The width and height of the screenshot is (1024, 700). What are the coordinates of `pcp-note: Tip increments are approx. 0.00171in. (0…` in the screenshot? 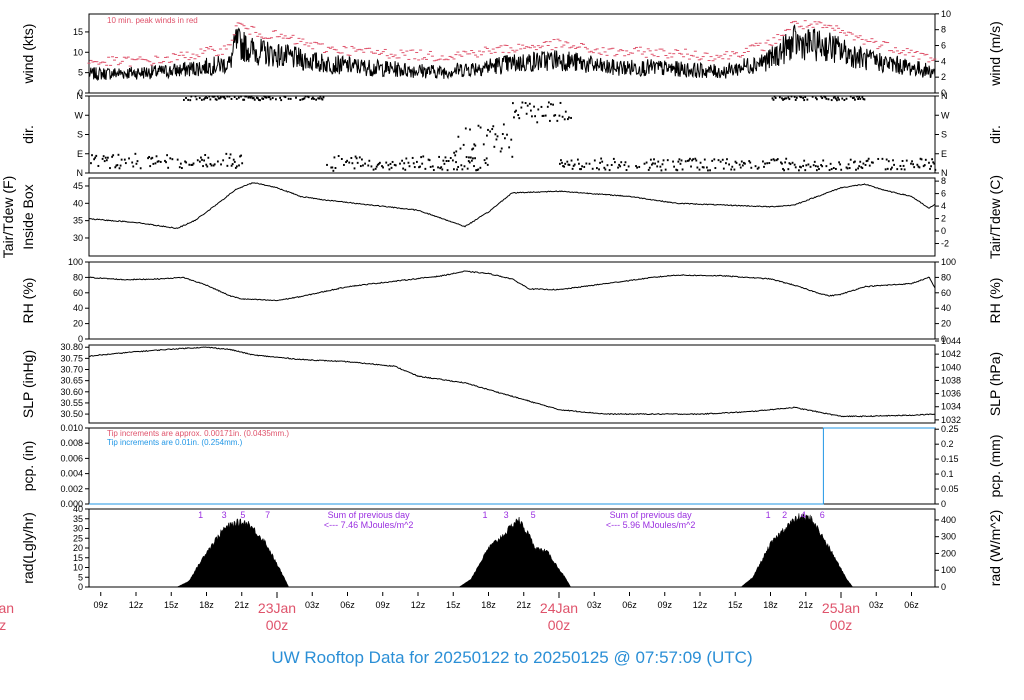 It's located at (198, 433).